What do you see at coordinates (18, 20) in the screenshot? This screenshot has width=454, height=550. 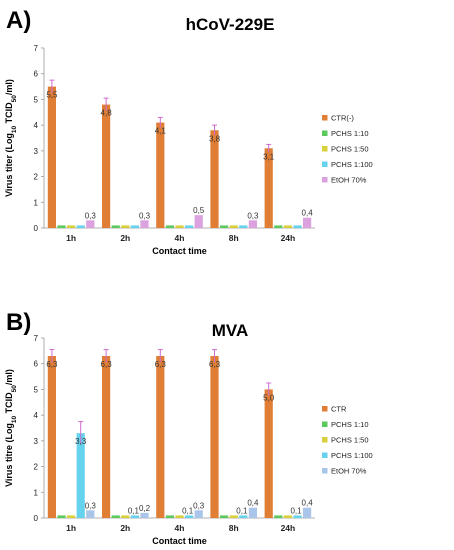 I see `panel-letter: A)` at bounding box center [18, 20].